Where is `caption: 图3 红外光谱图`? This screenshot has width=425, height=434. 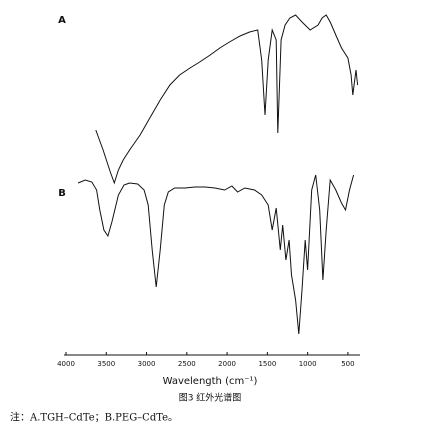
caption: 图3 红外光谱图 is located at coordinates (210, 398).